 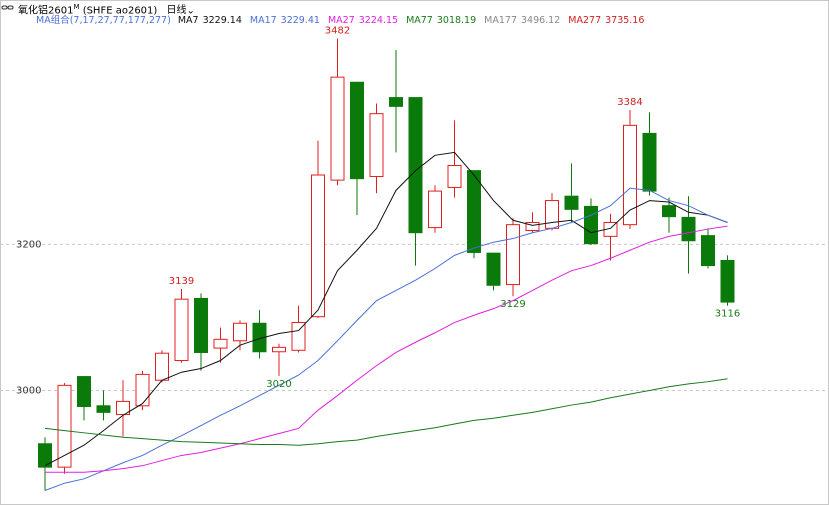 I want to click on low-label: 3020, so click(x=278, y=384).